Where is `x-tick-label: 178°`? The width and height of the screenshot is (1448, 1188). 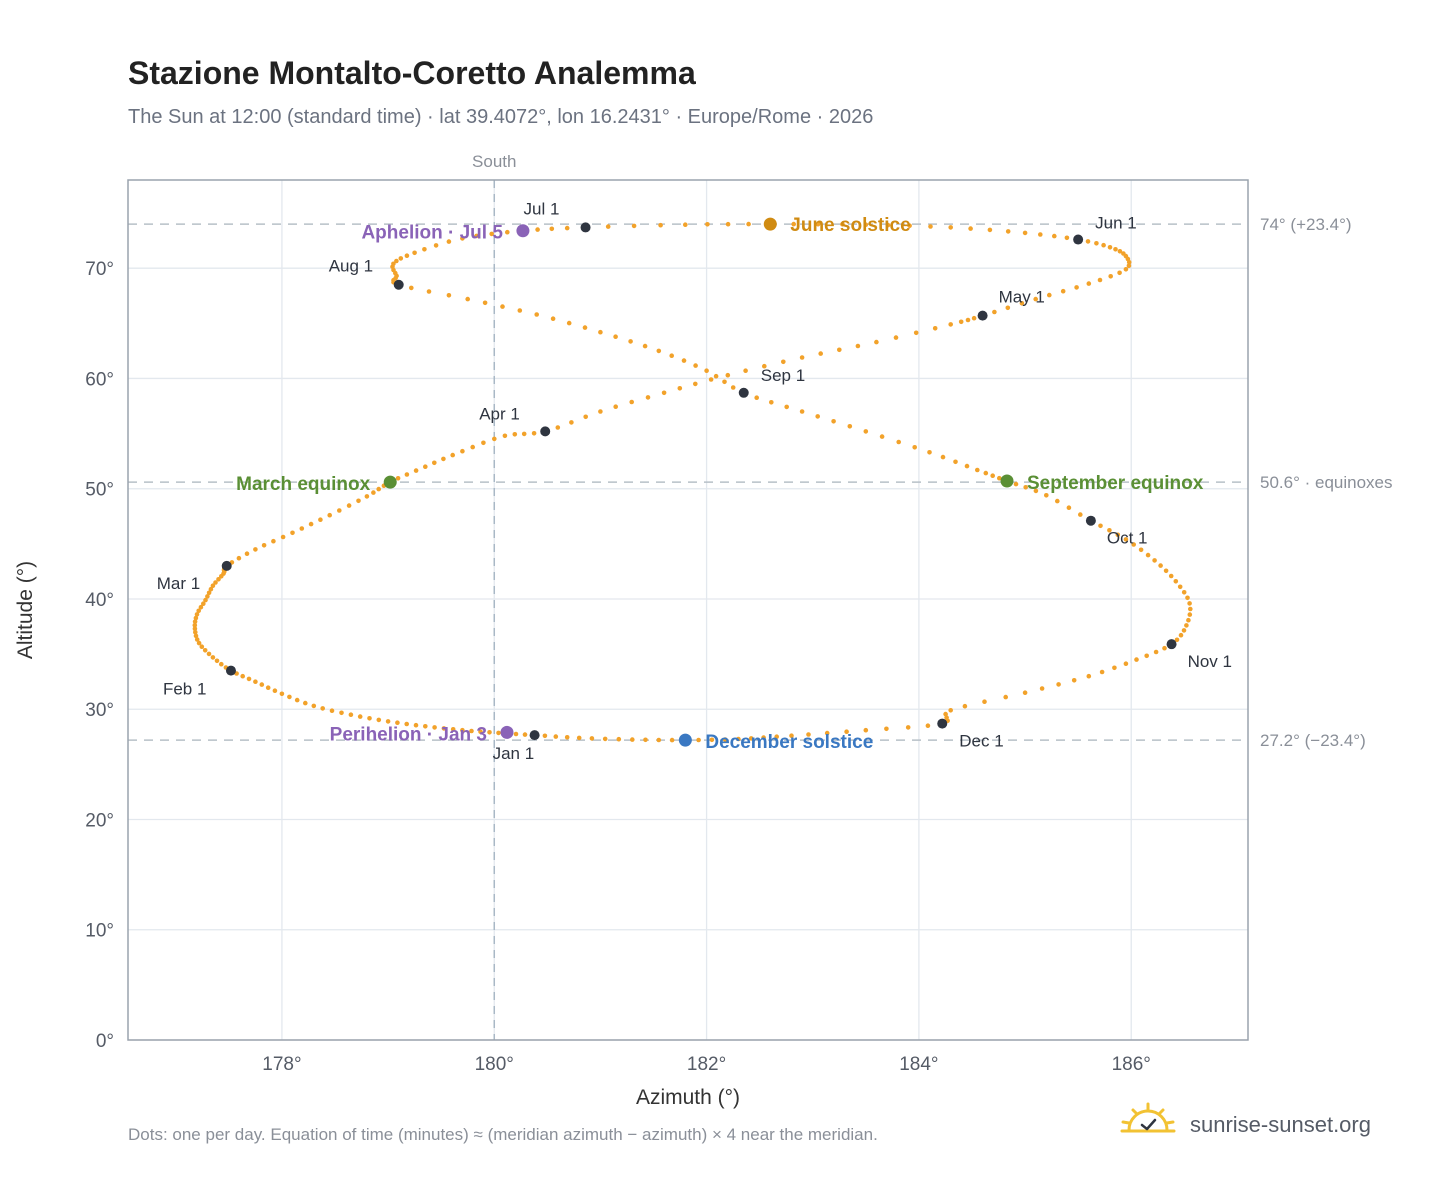
x-tick-label: 178° is located at coordinates (281, 1064).